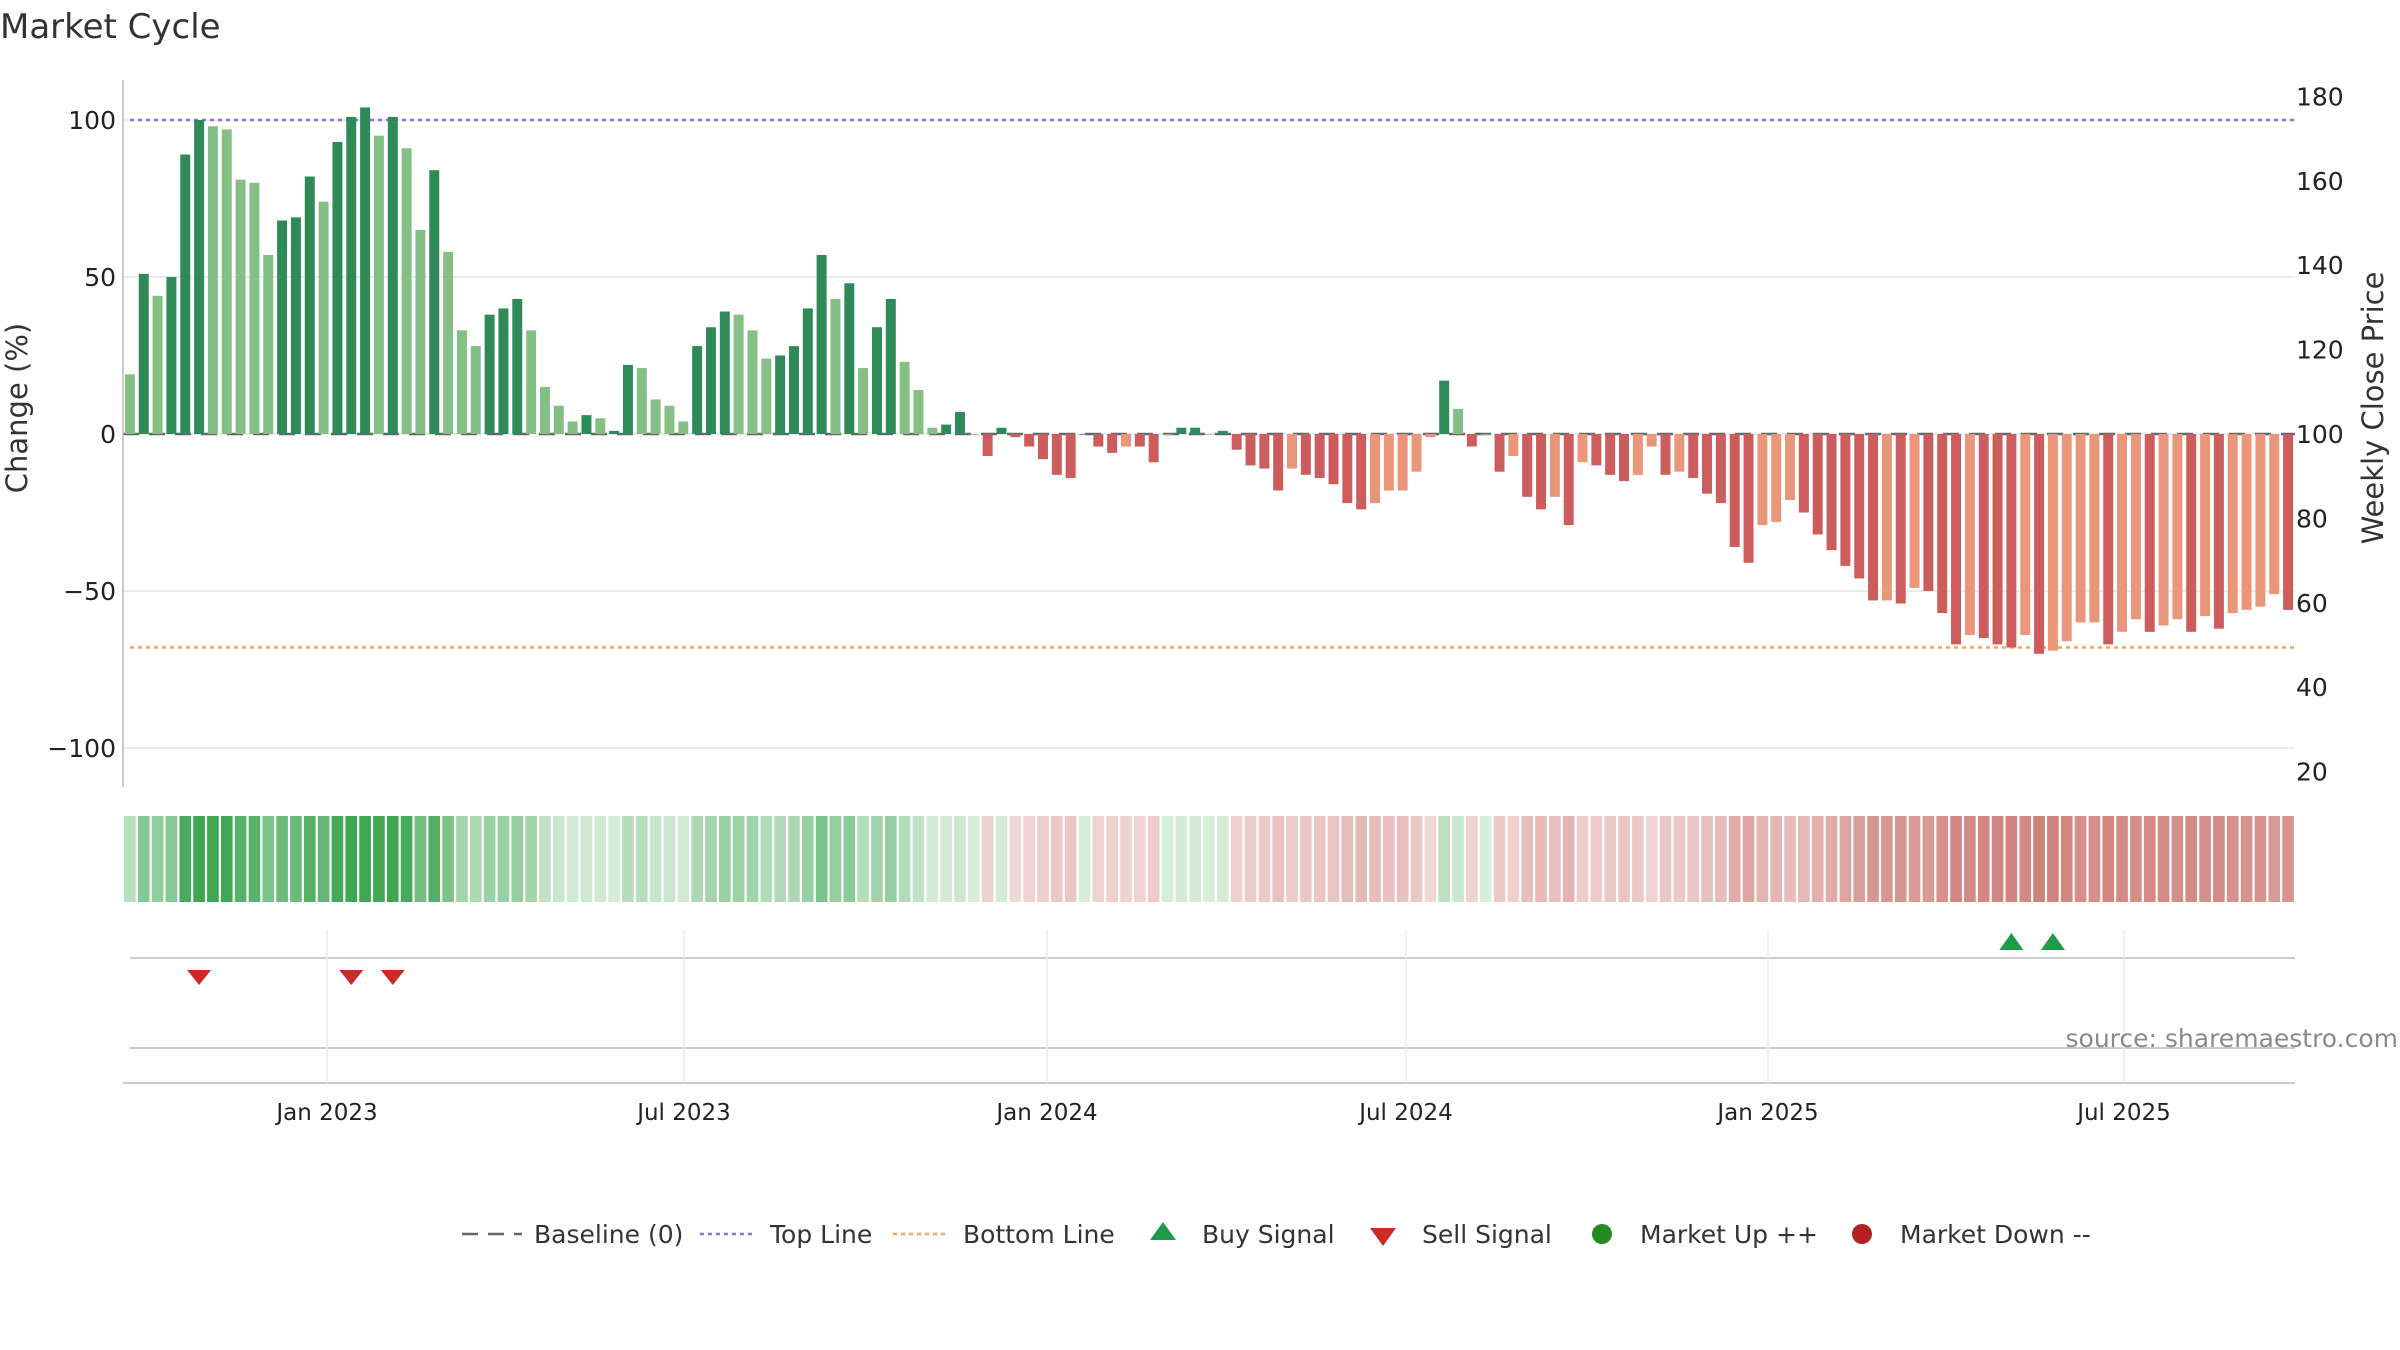 The width and height of the screenshot is (2400, 1350). I want to click on y-tick-label: −100, so click(81, 748).